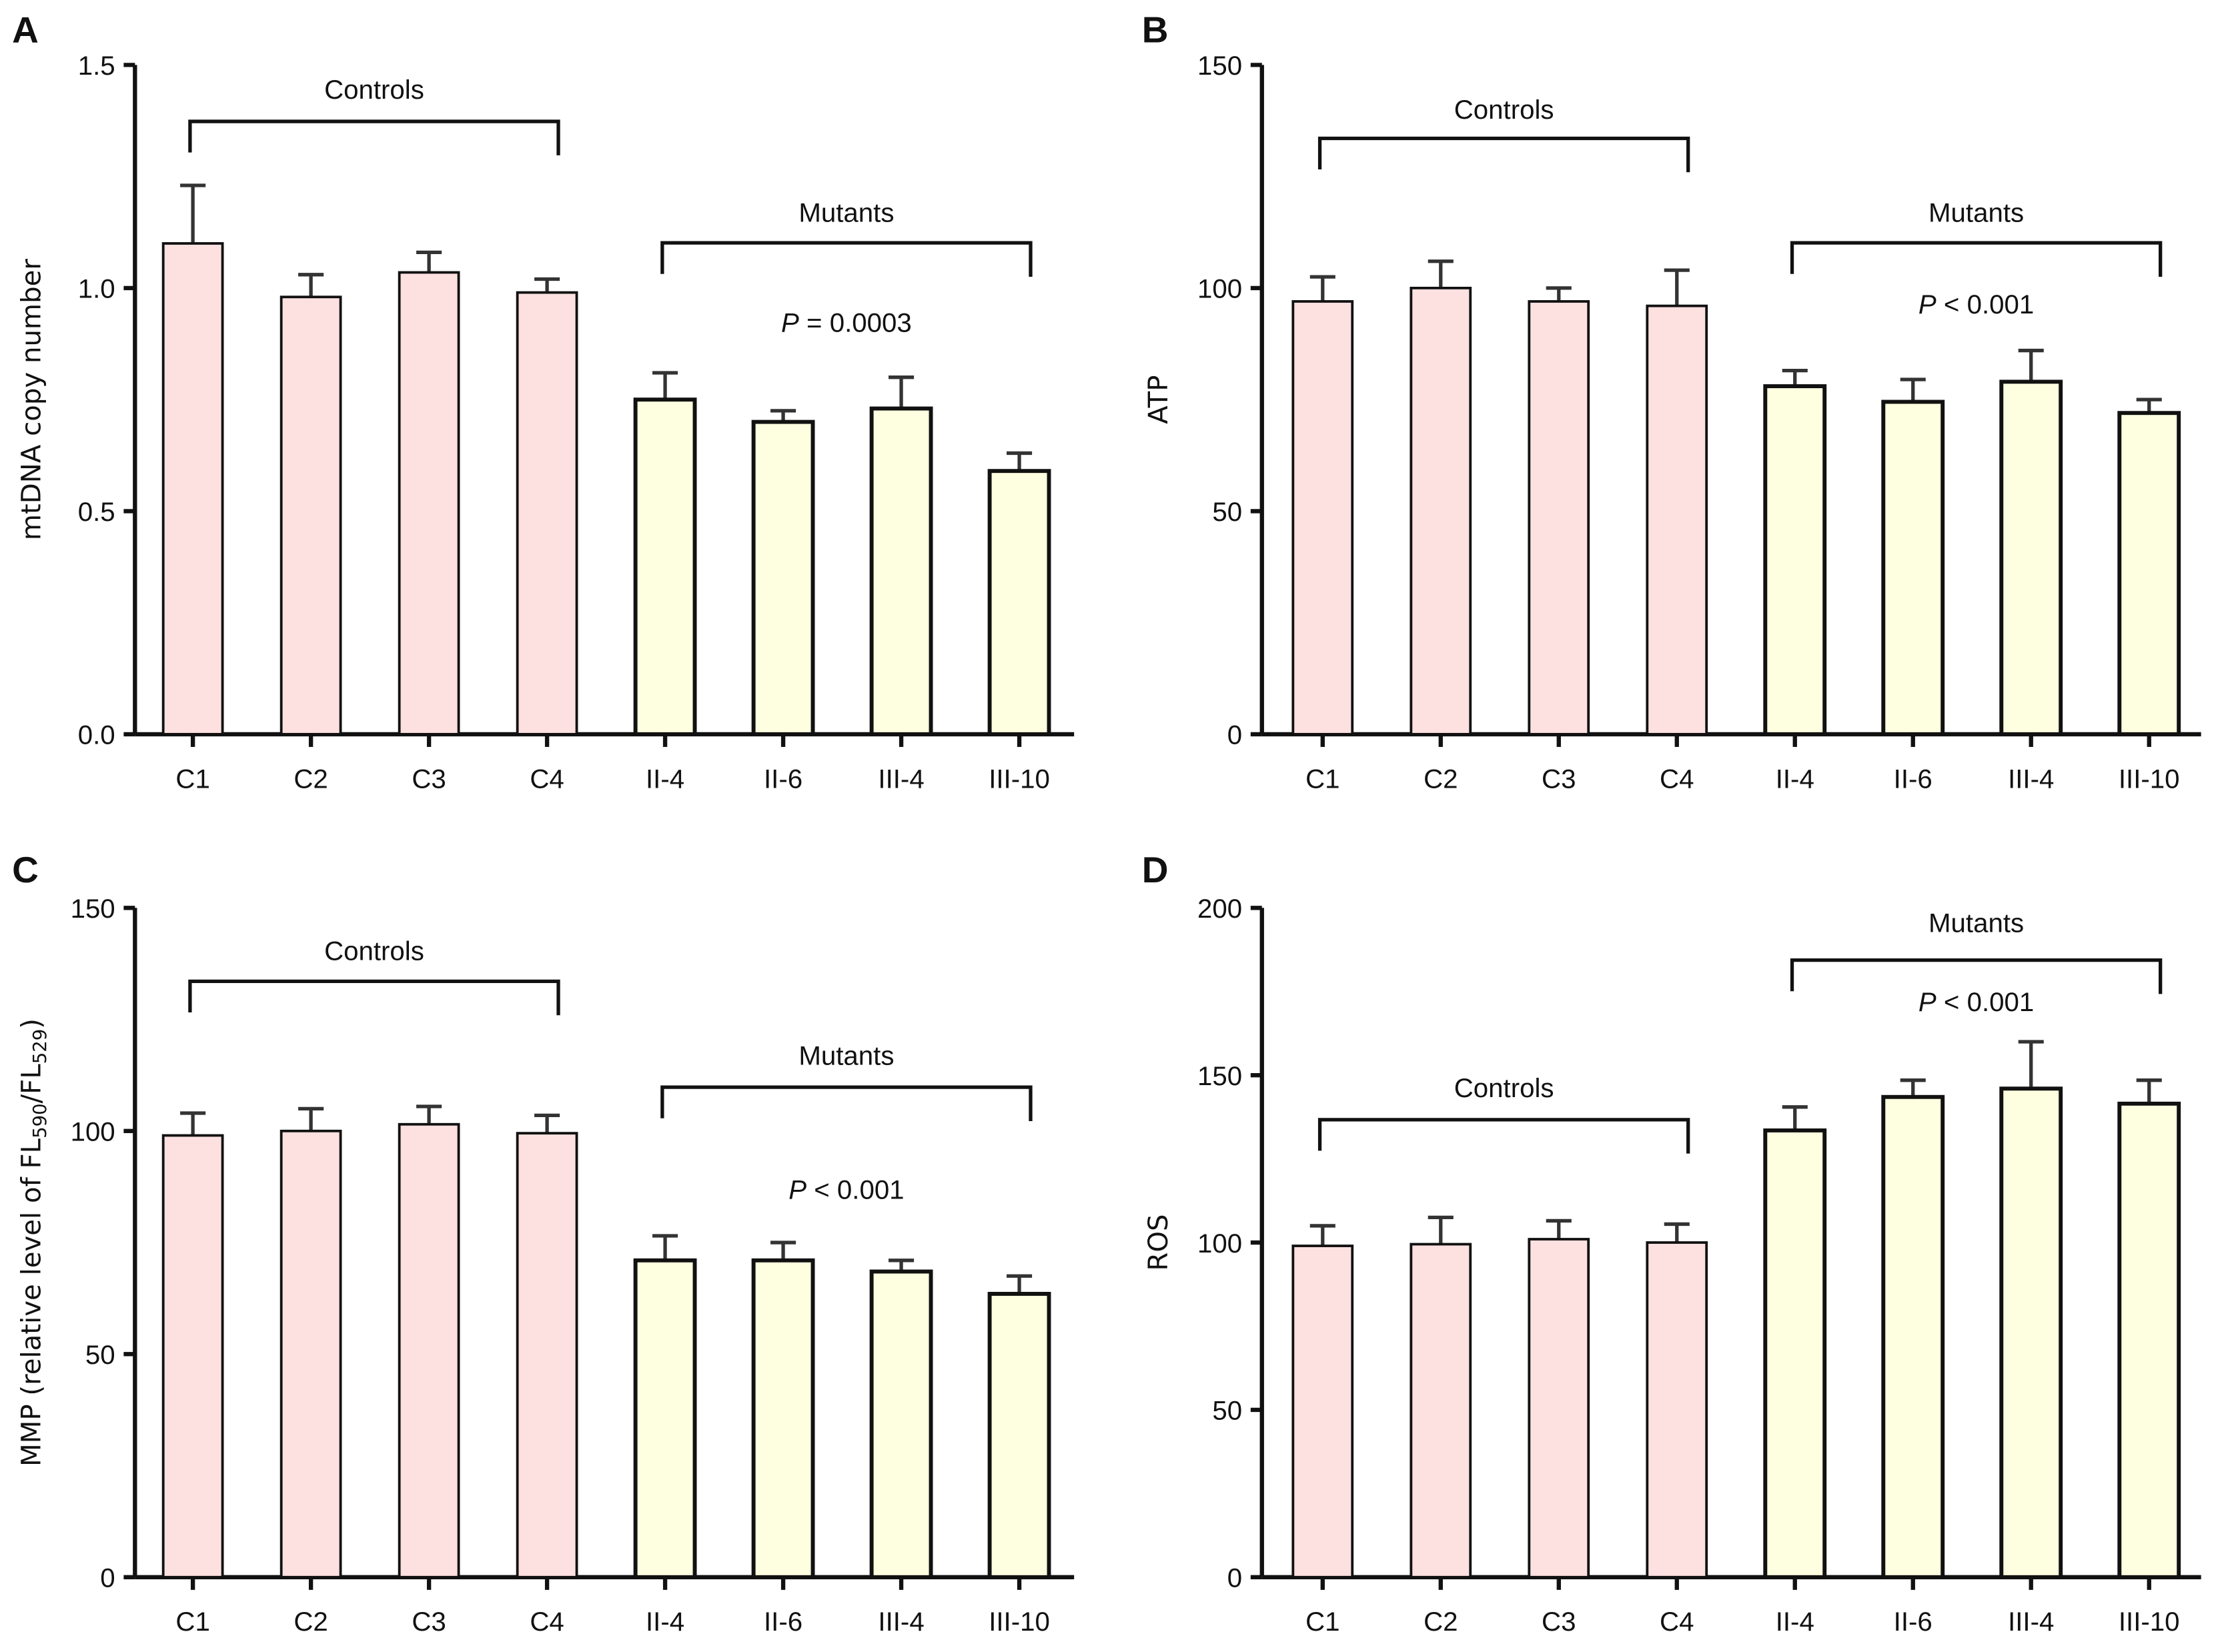  Describe the element at coordinates (855, 323) in the screenshot. I see `p-value: = 0.0003` at that location.